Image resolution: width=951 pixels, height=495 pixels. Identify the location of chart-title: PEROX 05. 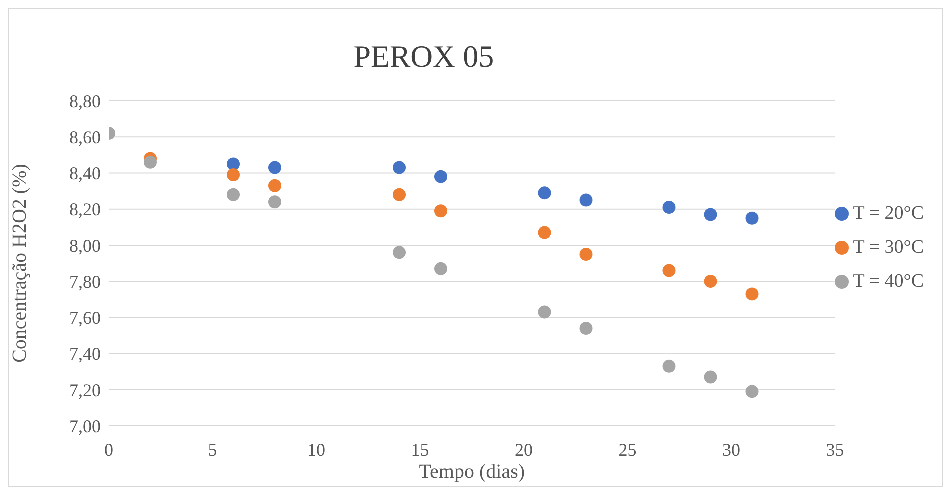
(424, 57).